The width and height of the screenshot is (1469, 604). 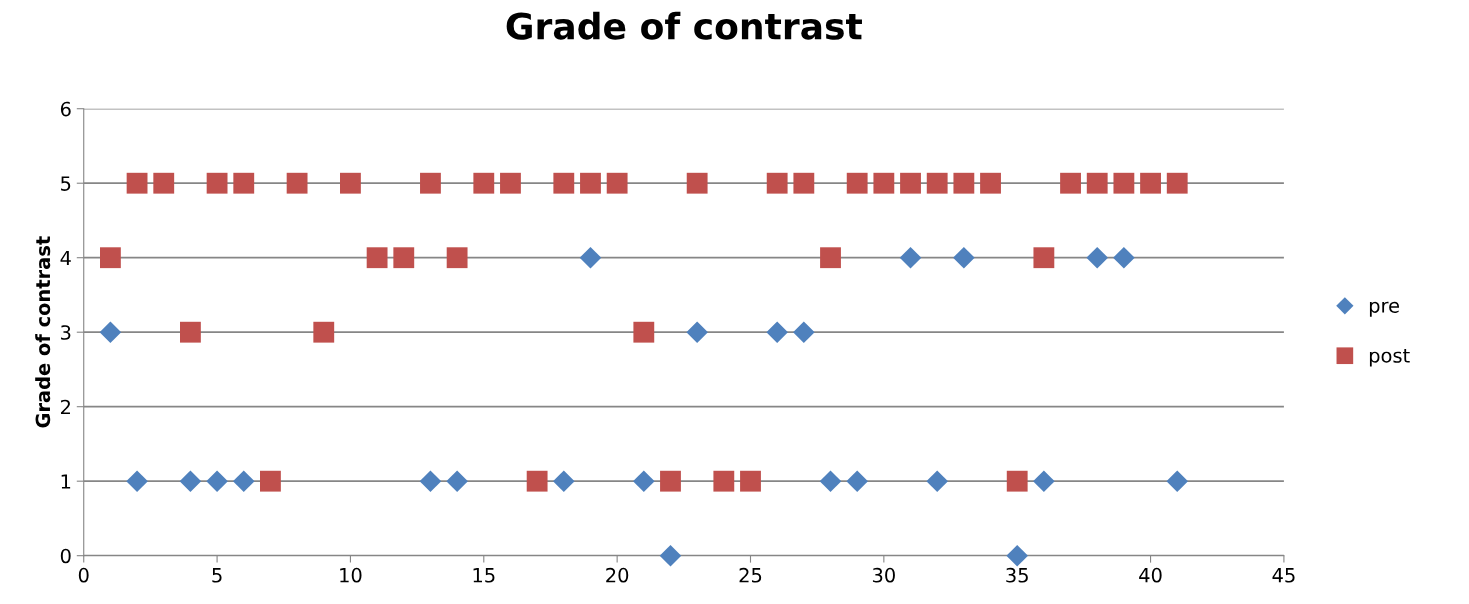 I want to click on x-tick-label: 5, so click(x=217, y=575).